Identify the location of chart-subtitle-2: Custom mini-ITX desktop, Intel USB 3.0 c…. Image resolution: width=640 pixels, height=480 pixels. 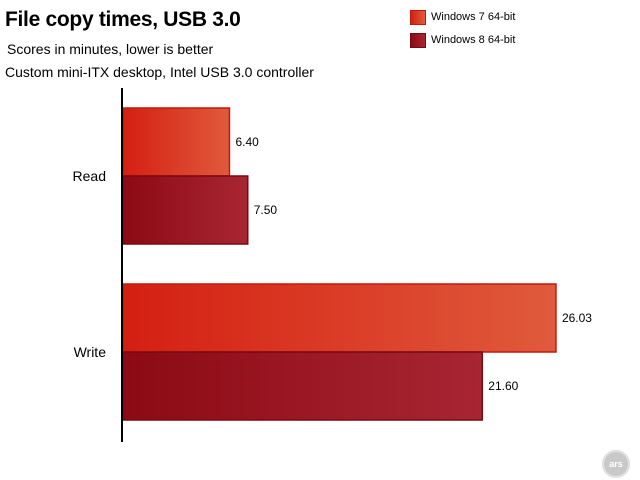
(159, 72).